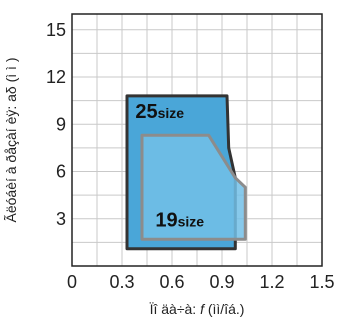  What do you see at coordinates (321, 282) in the screenshot?
I see `x-tick-label: 1.5` at bounding box center [321, 282].